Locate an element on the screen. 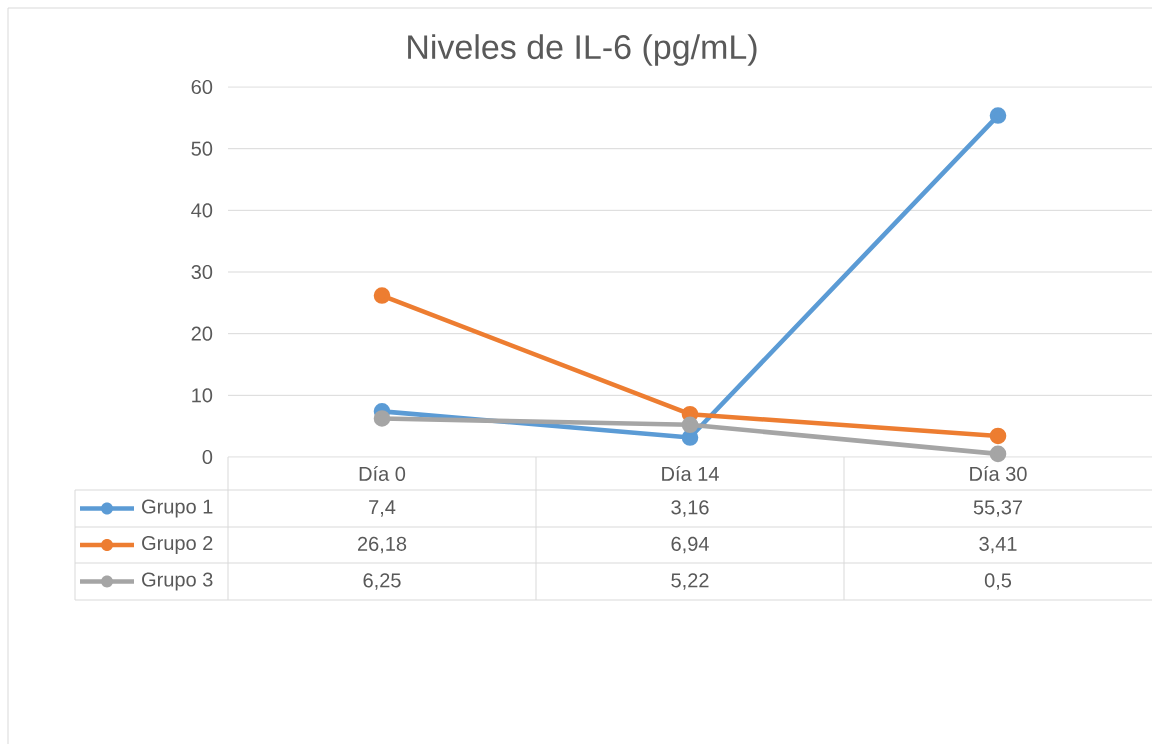 The width and height of the screenshot is (1152, 744). y-tick-label: 10 is located at coordinates (202, 395).